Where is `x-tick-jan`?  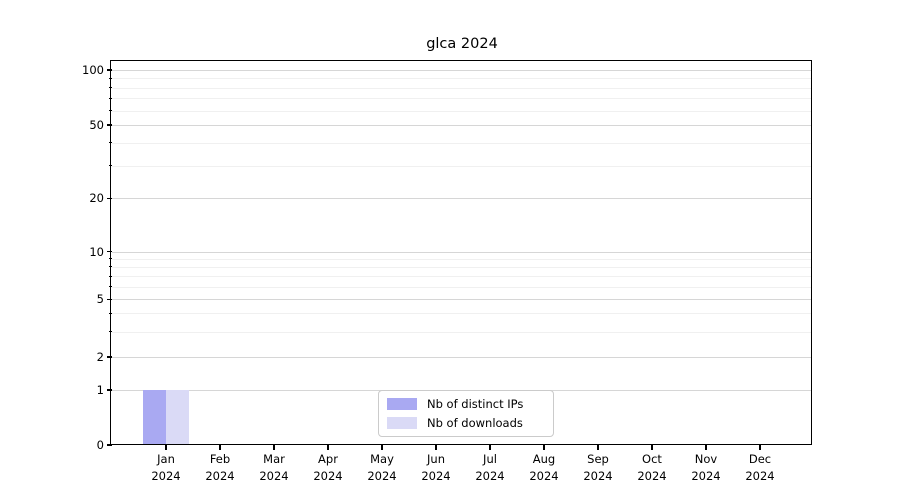 x-tick-jan is located at coordinates (166, 447).